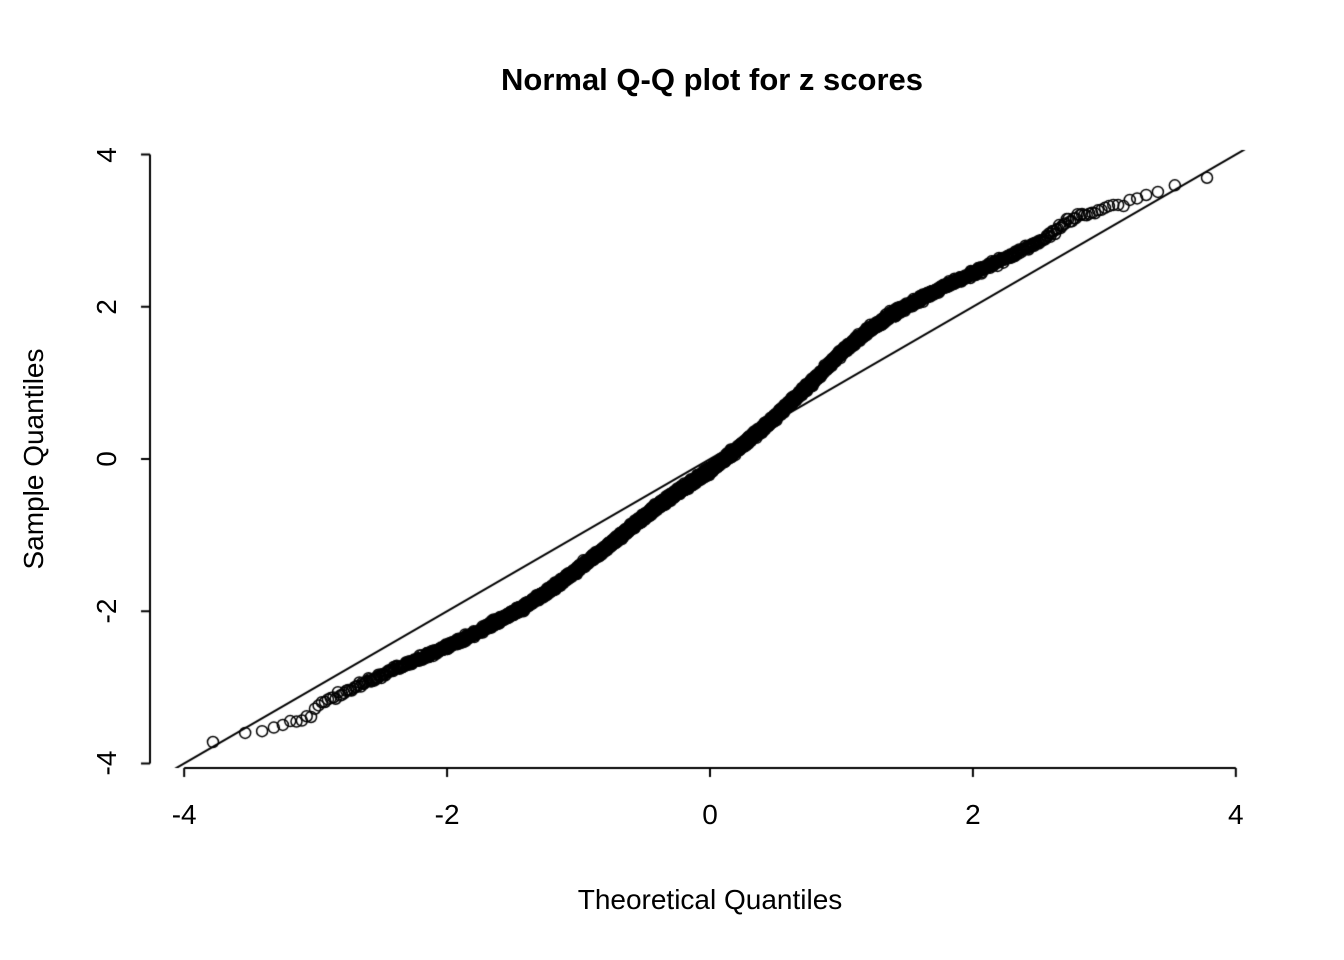 This screenshot has height=960, width=1344. What do you see at coordinates (447, 814) in the screenshot?
I see `x-tick-label: -2` at bounding box center [447, 814].